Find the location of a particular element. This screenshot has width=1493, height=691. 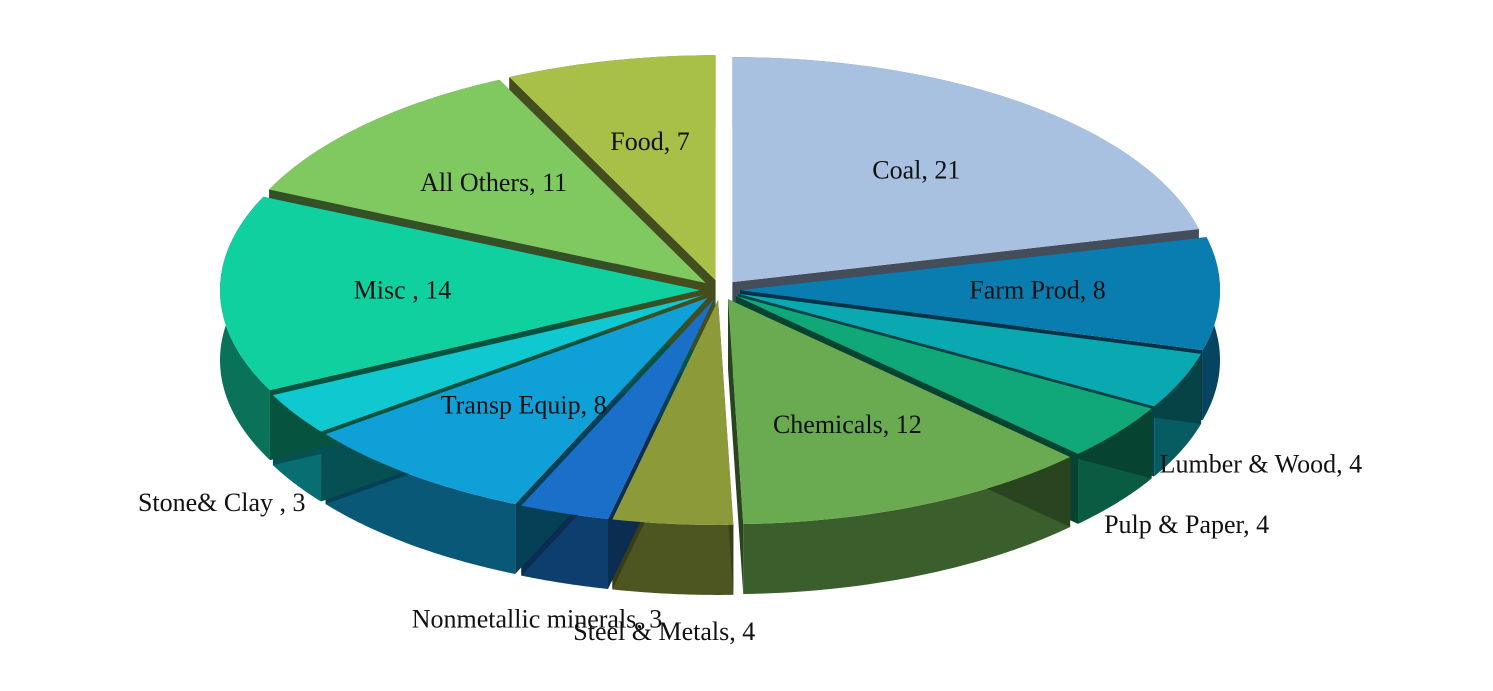

data-label: Food, 7 is located at coordinates (649, 141).